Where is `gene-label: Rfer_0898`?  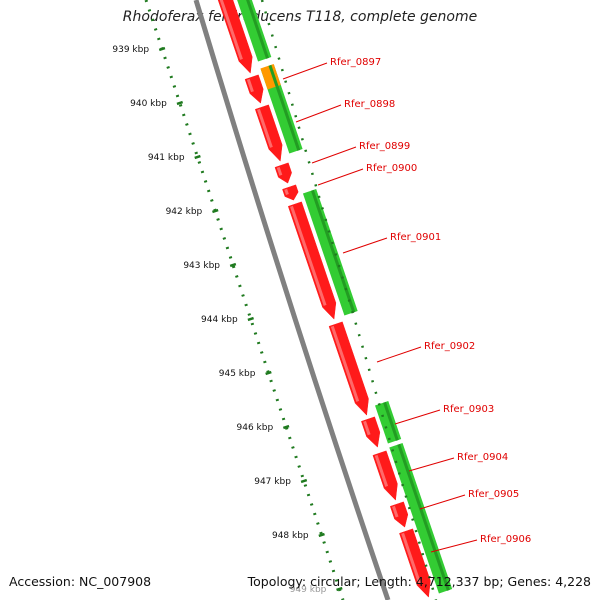
gene-label: Rfer_0898 is located at coordinates (369, 104).